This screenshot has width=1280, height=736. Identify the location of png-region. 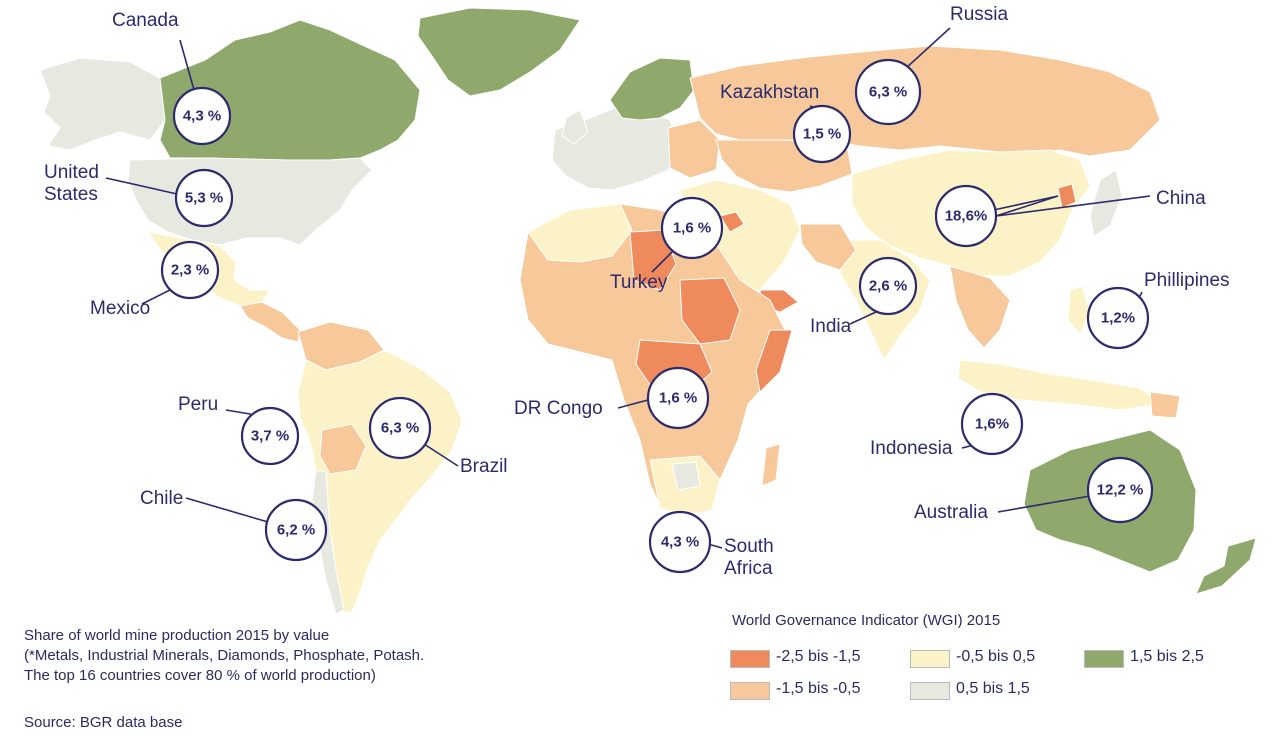
(1165, 405).